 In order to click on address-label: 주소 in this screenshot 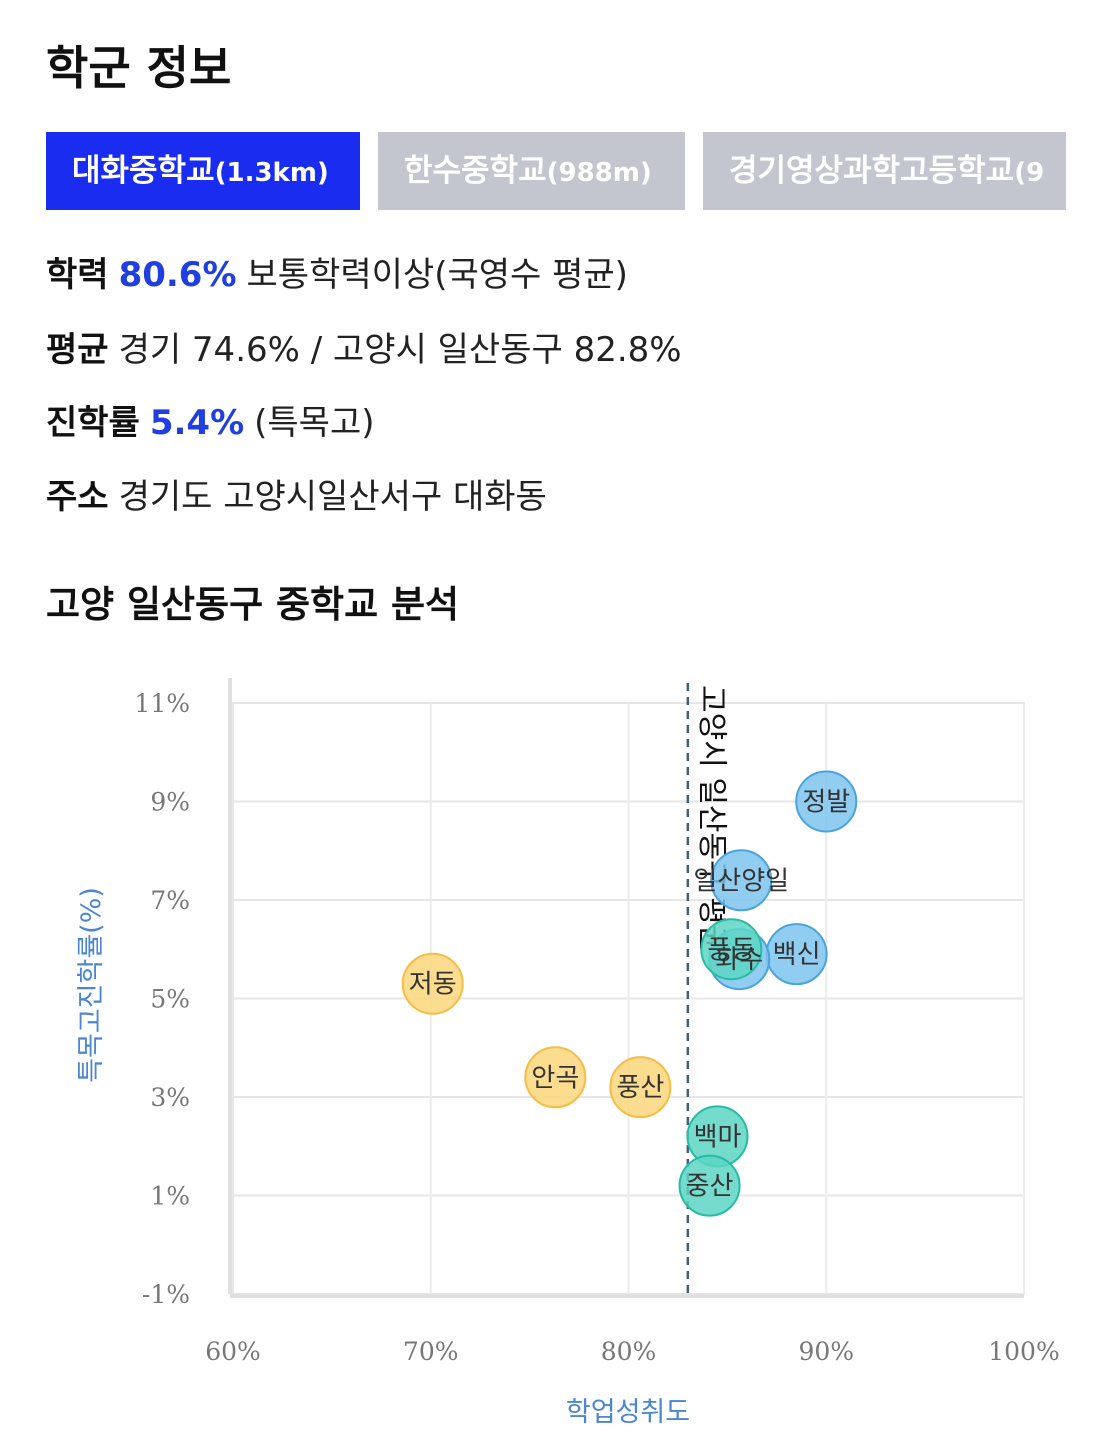, I will do `click(77, 497)`.